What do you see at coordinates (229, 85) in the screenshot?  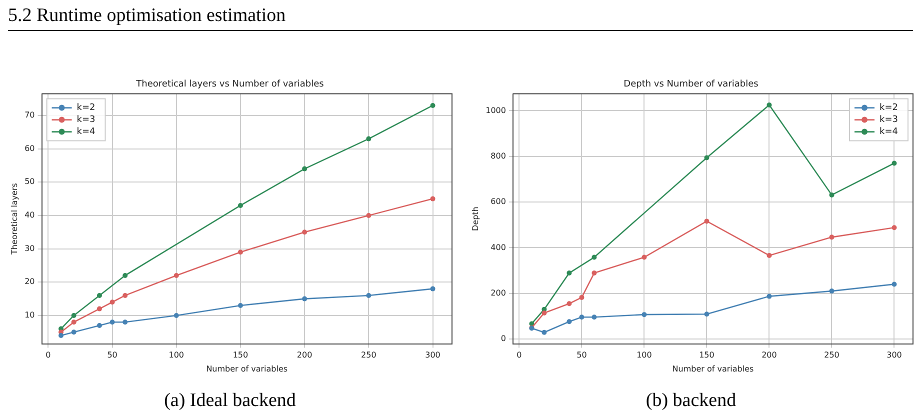 I see `chart-title: Theoretical layers vs Number of variables` at bounding box center [229, 85].